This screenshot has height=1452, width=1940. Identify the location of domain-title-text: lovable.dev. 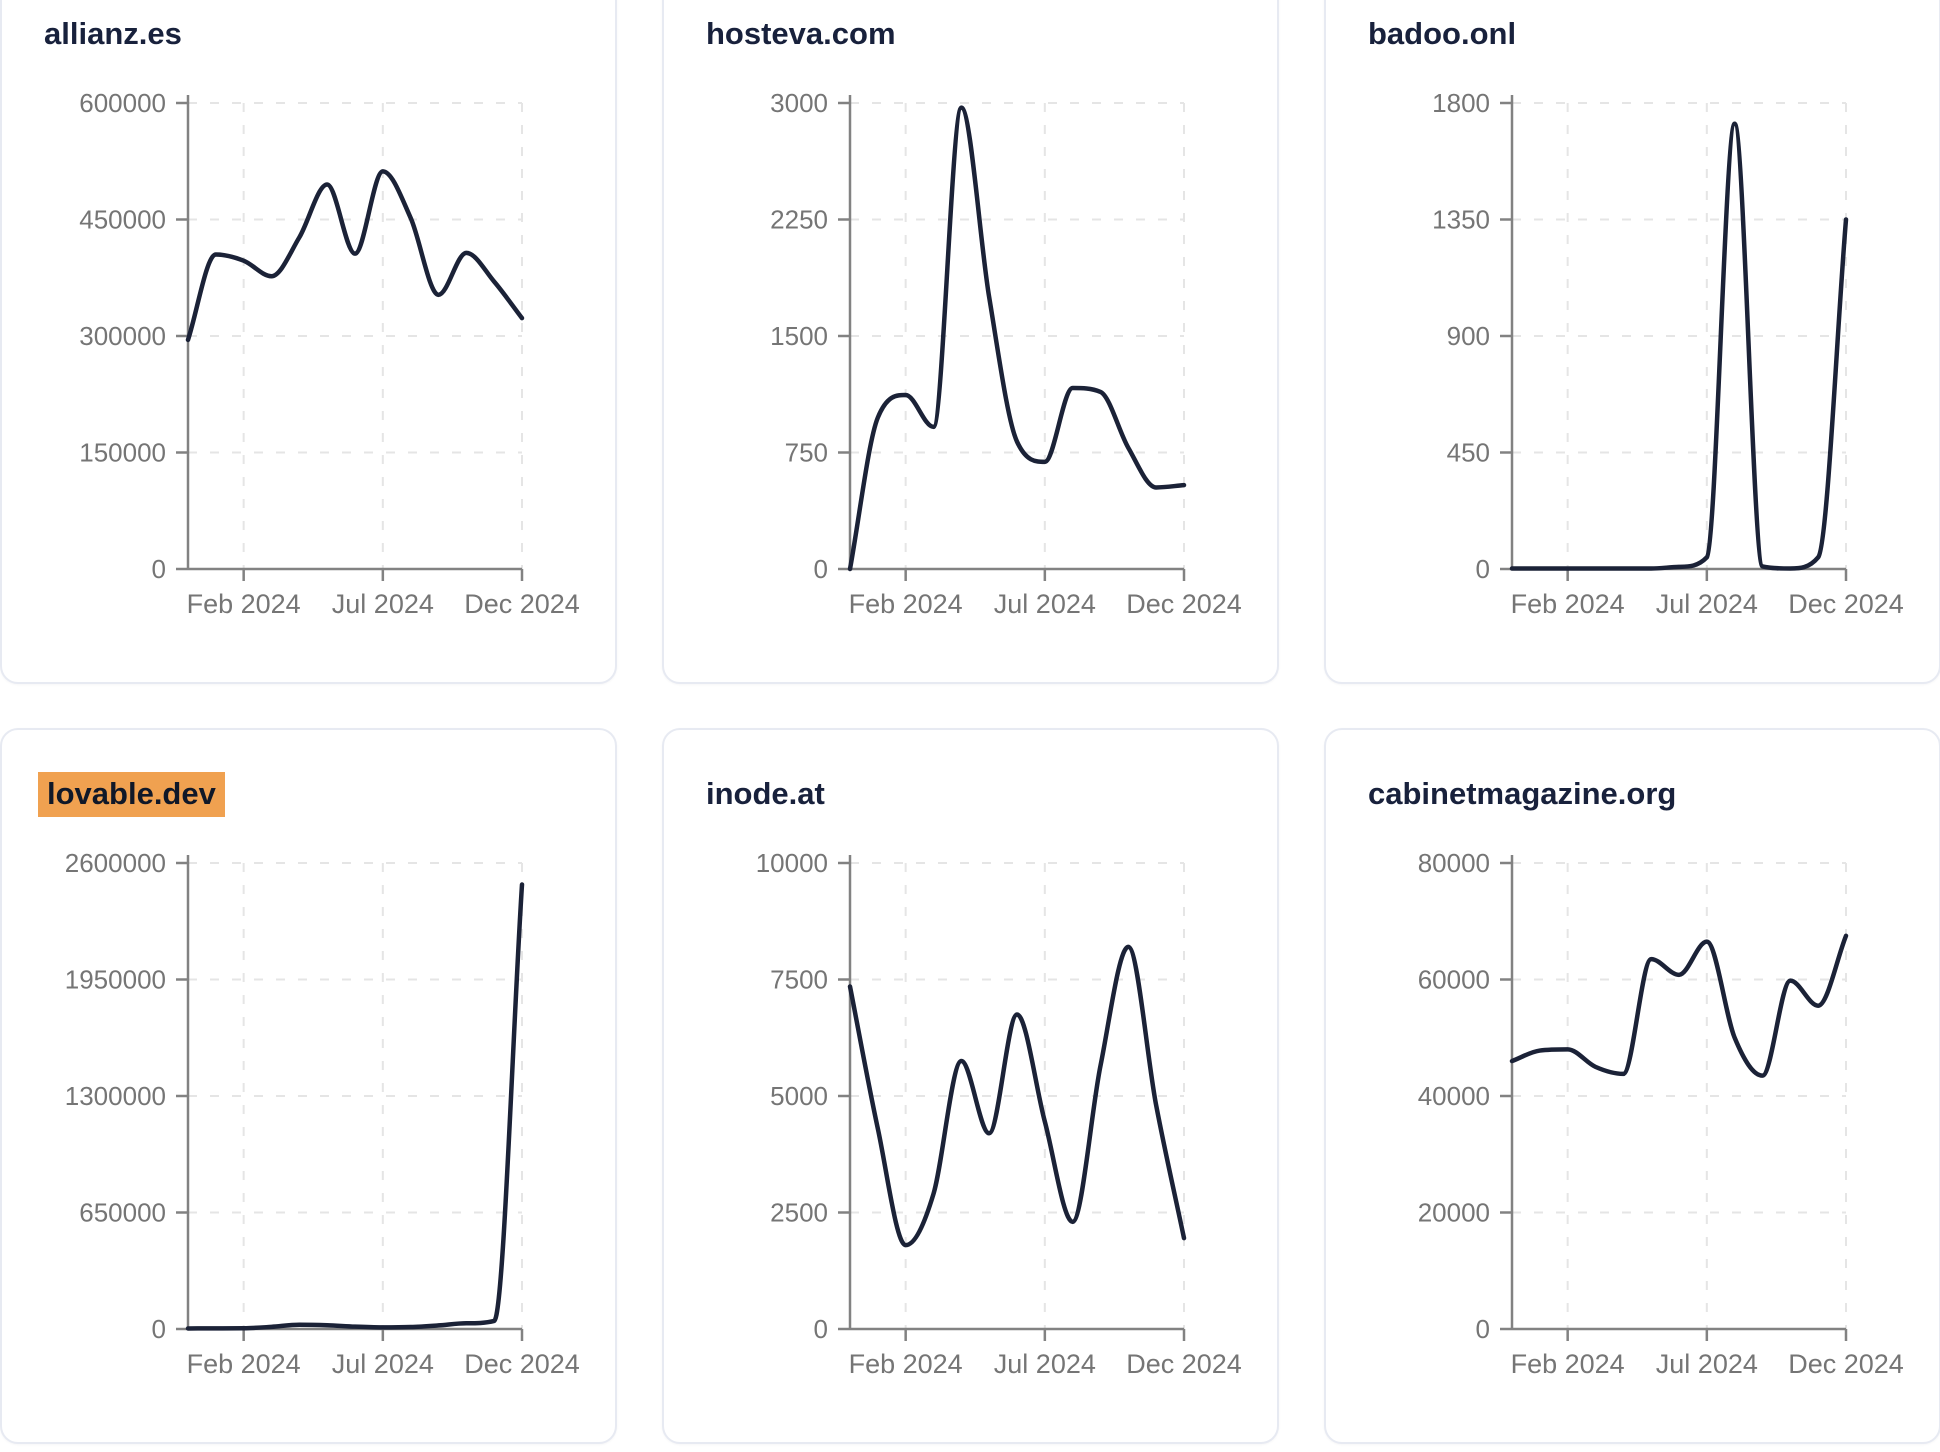
(131, 795).